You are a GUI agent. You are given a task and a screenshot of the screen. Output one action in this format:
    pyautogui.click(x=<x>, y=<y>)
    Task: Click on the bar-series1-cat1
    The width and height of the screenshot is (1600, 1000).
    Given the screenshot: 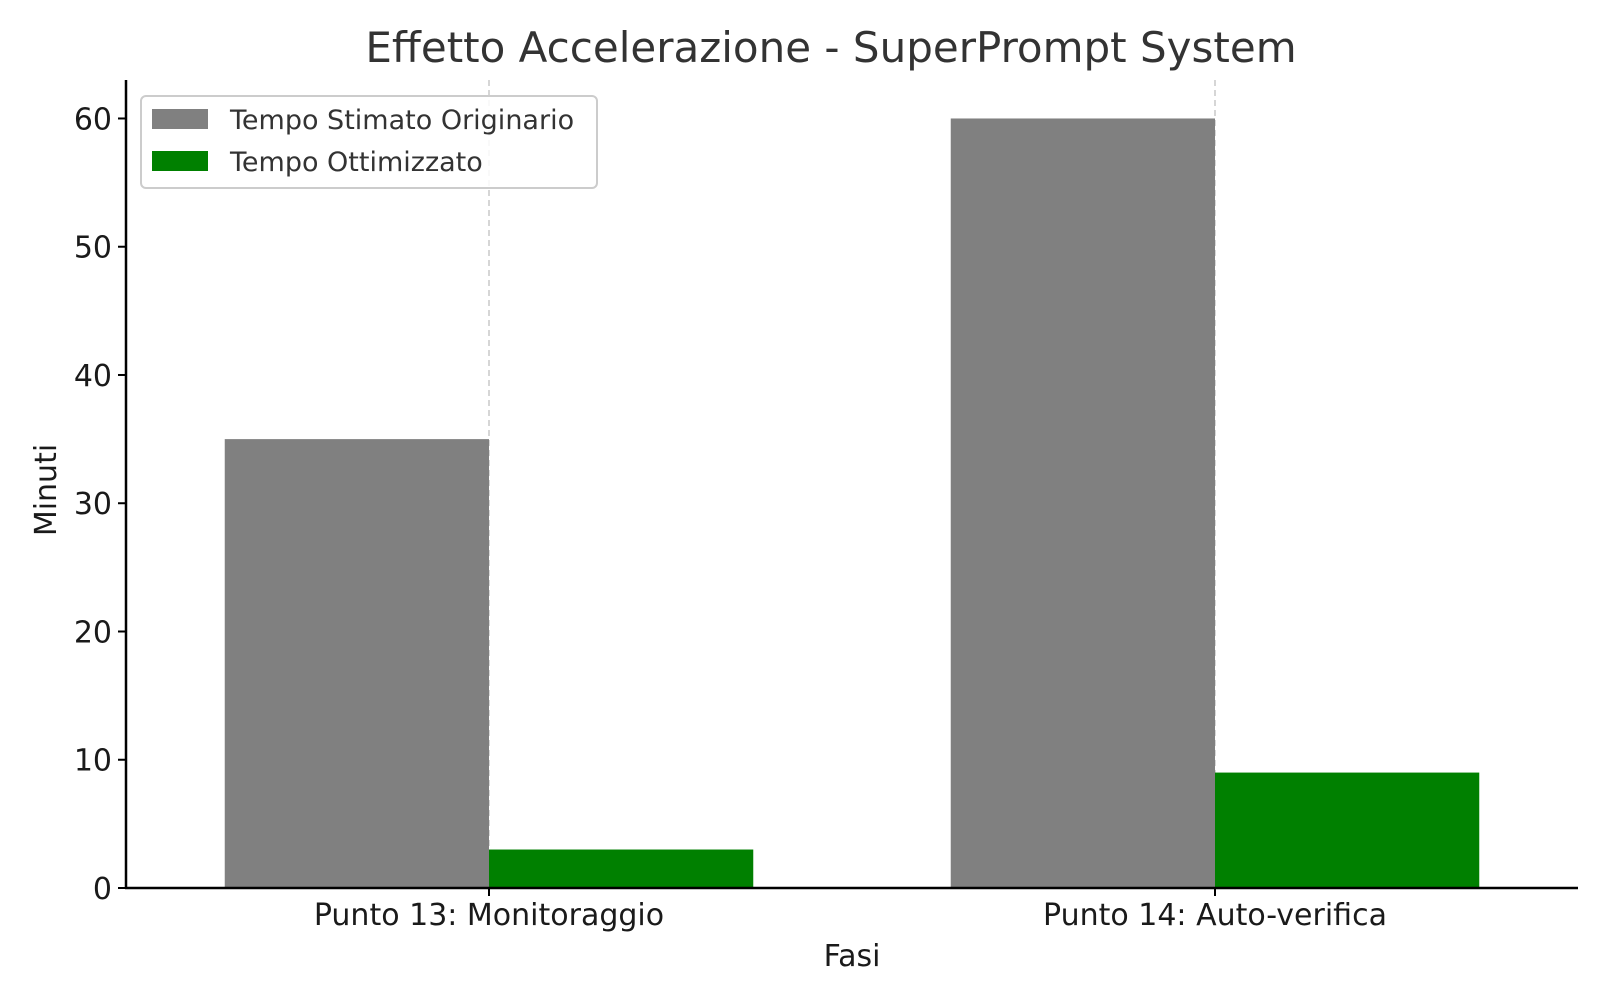 What is the action you would take?
    pyautogui.click(x=356, y=663)
    